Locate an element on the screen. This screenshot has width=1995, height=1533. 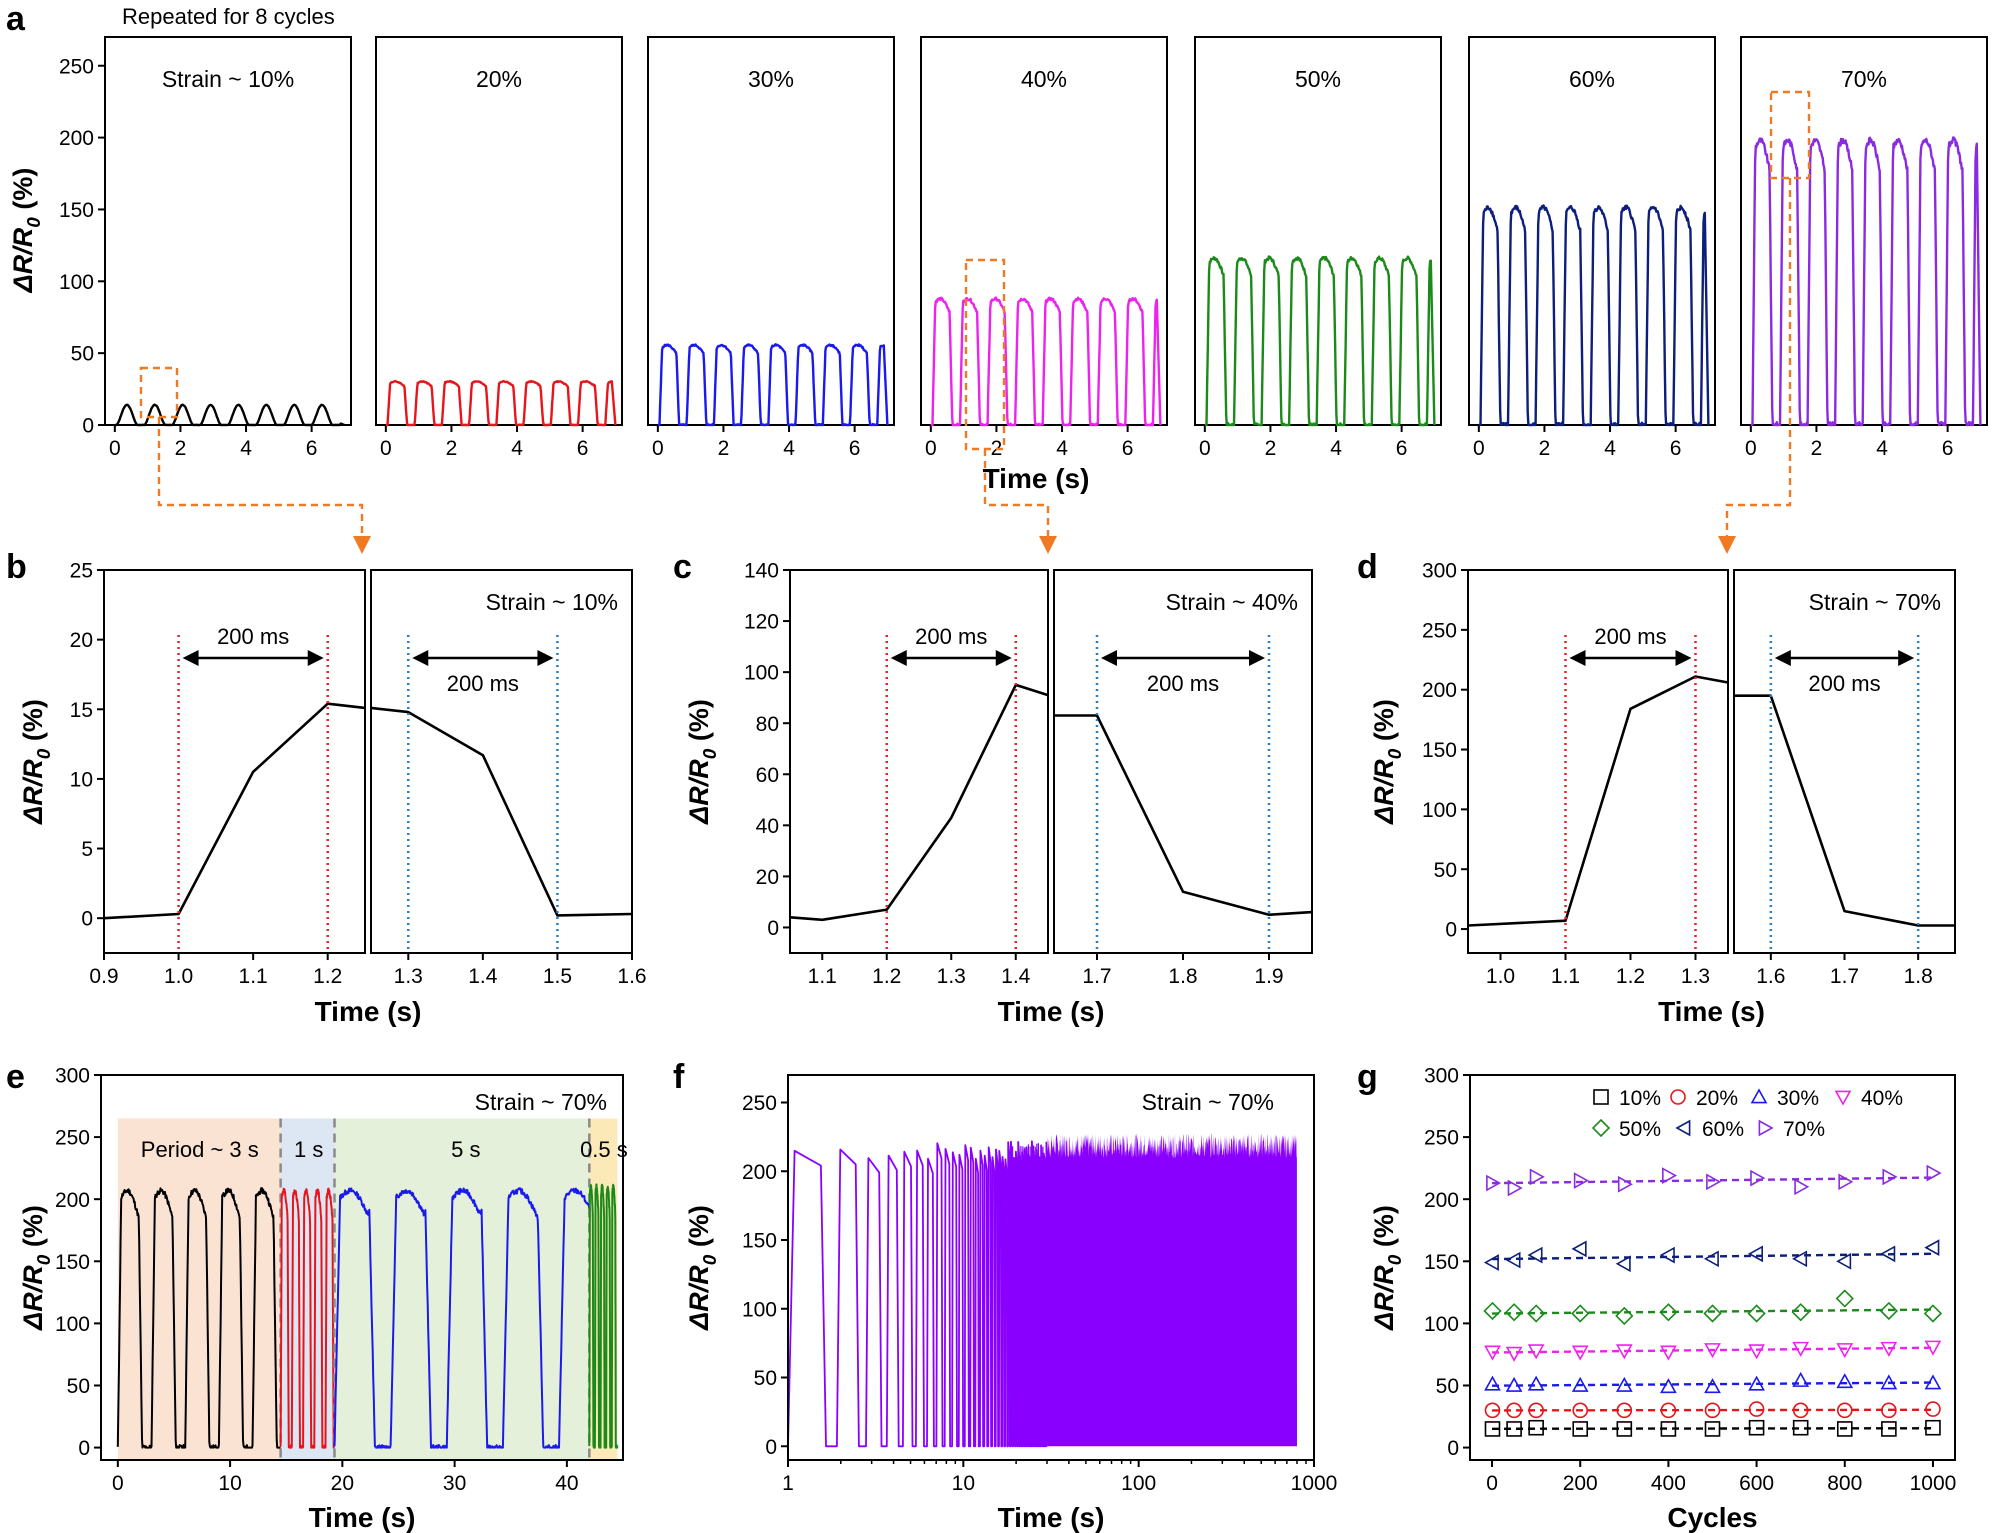
panel-d-fall-interval: 200 ms is located at coordinates (1844, 683).